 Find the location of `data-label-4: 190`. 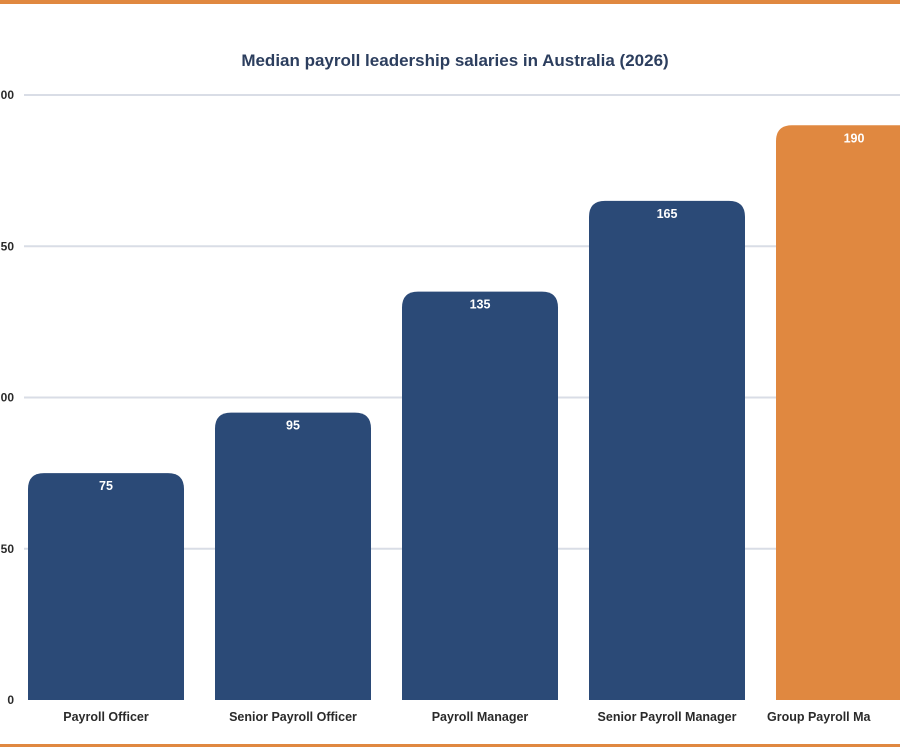

data-label-4: 190 is located at coordinates (854, 138).